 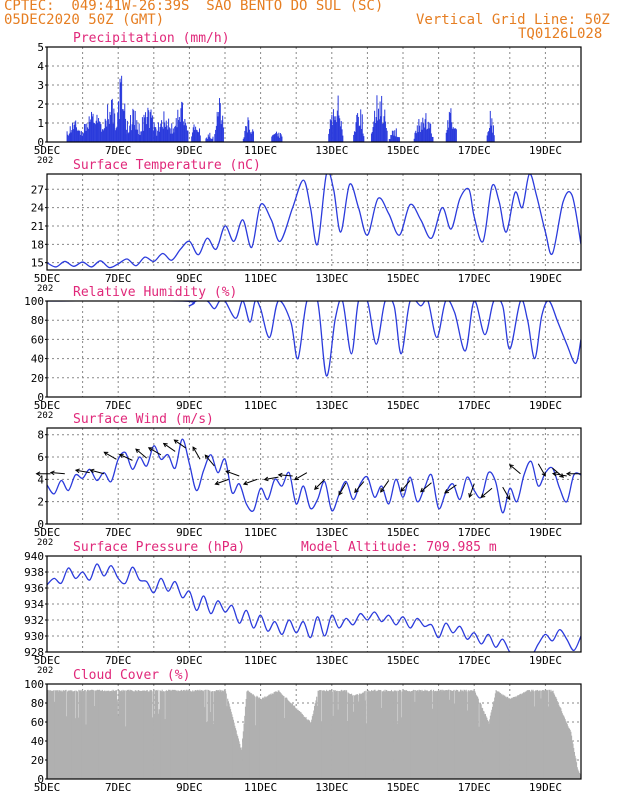 I want to click on year-fragment-label: 202, so click(x=45, y=416).